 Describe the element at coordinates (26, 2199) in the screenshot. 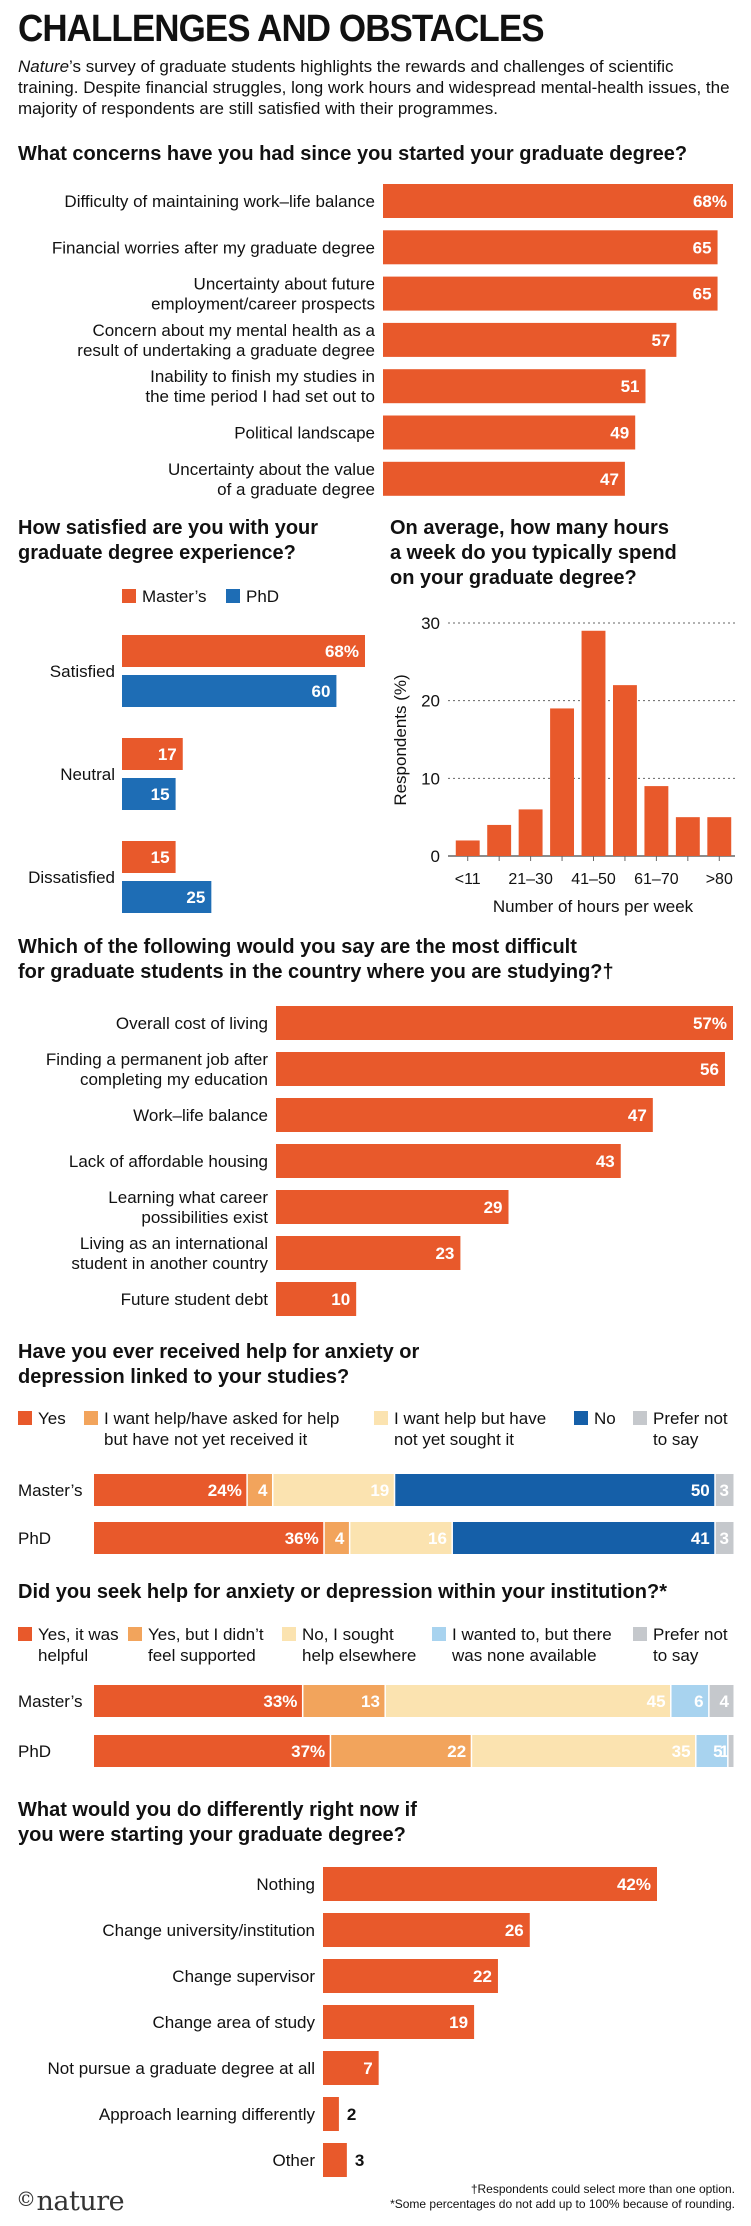

I see `copyright-symbol: ©` at that location.